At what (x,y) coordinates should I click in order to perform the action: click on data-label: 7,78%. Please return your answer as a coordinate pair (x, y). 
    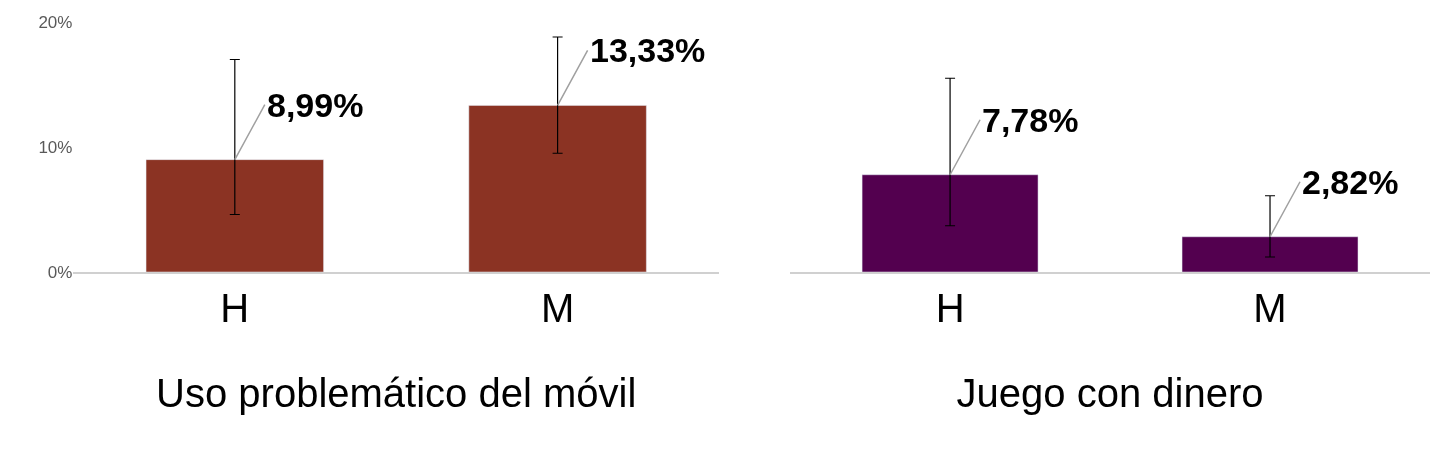
    Looking at the image, I should click on (1030, 120).